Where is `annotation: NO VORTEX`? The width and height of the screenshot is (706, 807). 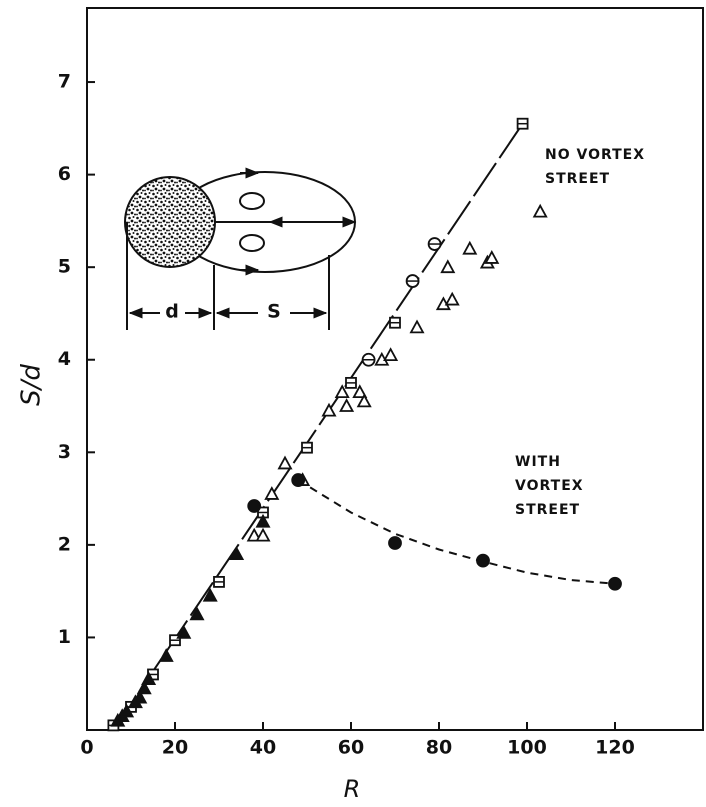
annotation: NO VORTEX is located at coordinates (595, 155).